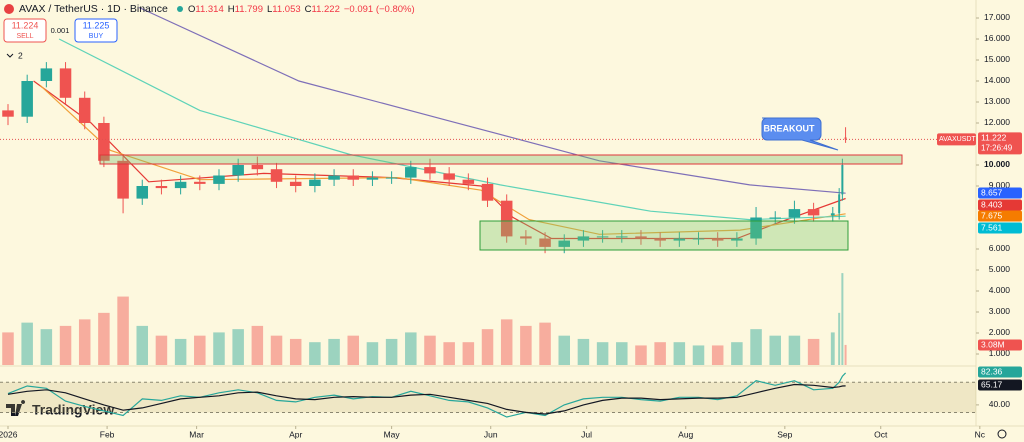 The height and width of the screenshot is (442, 1024). I want to click on indicator-count: 2, so click(20, 55).